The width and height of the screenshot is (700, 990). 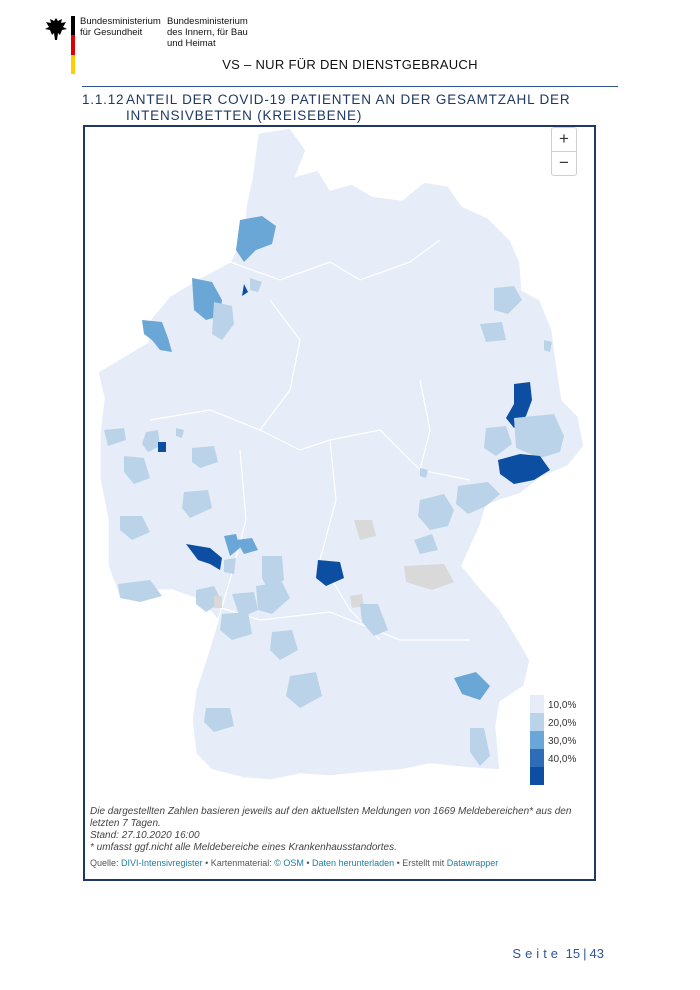 I want to click on section-title-line2: INTENSIVBETTEN (KREISEBENE), so click(x=244, y=115).